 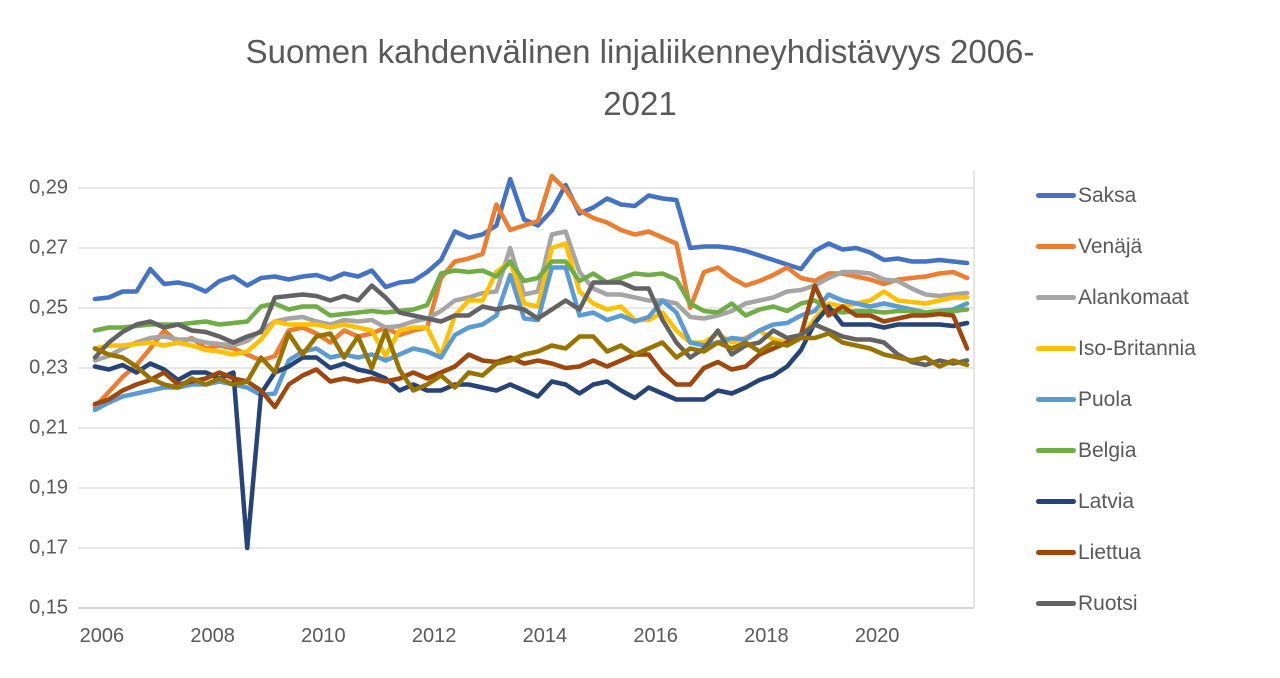 I want to click on y-axis-tick-label: 0,27, so click(x=48, y=247).